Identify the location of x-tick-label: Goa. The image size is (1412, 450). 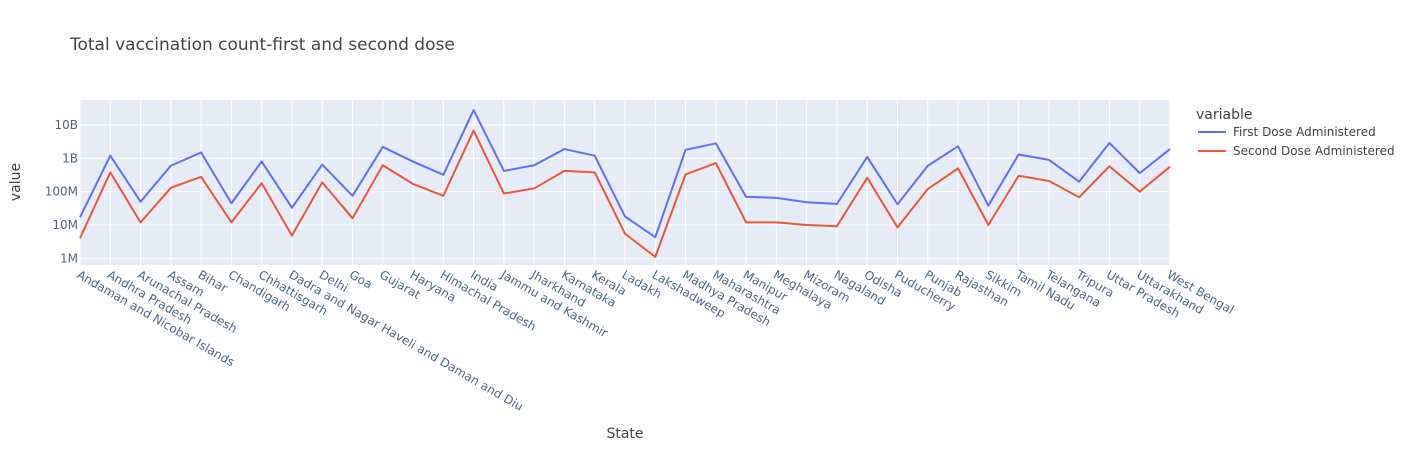
(361, 279).